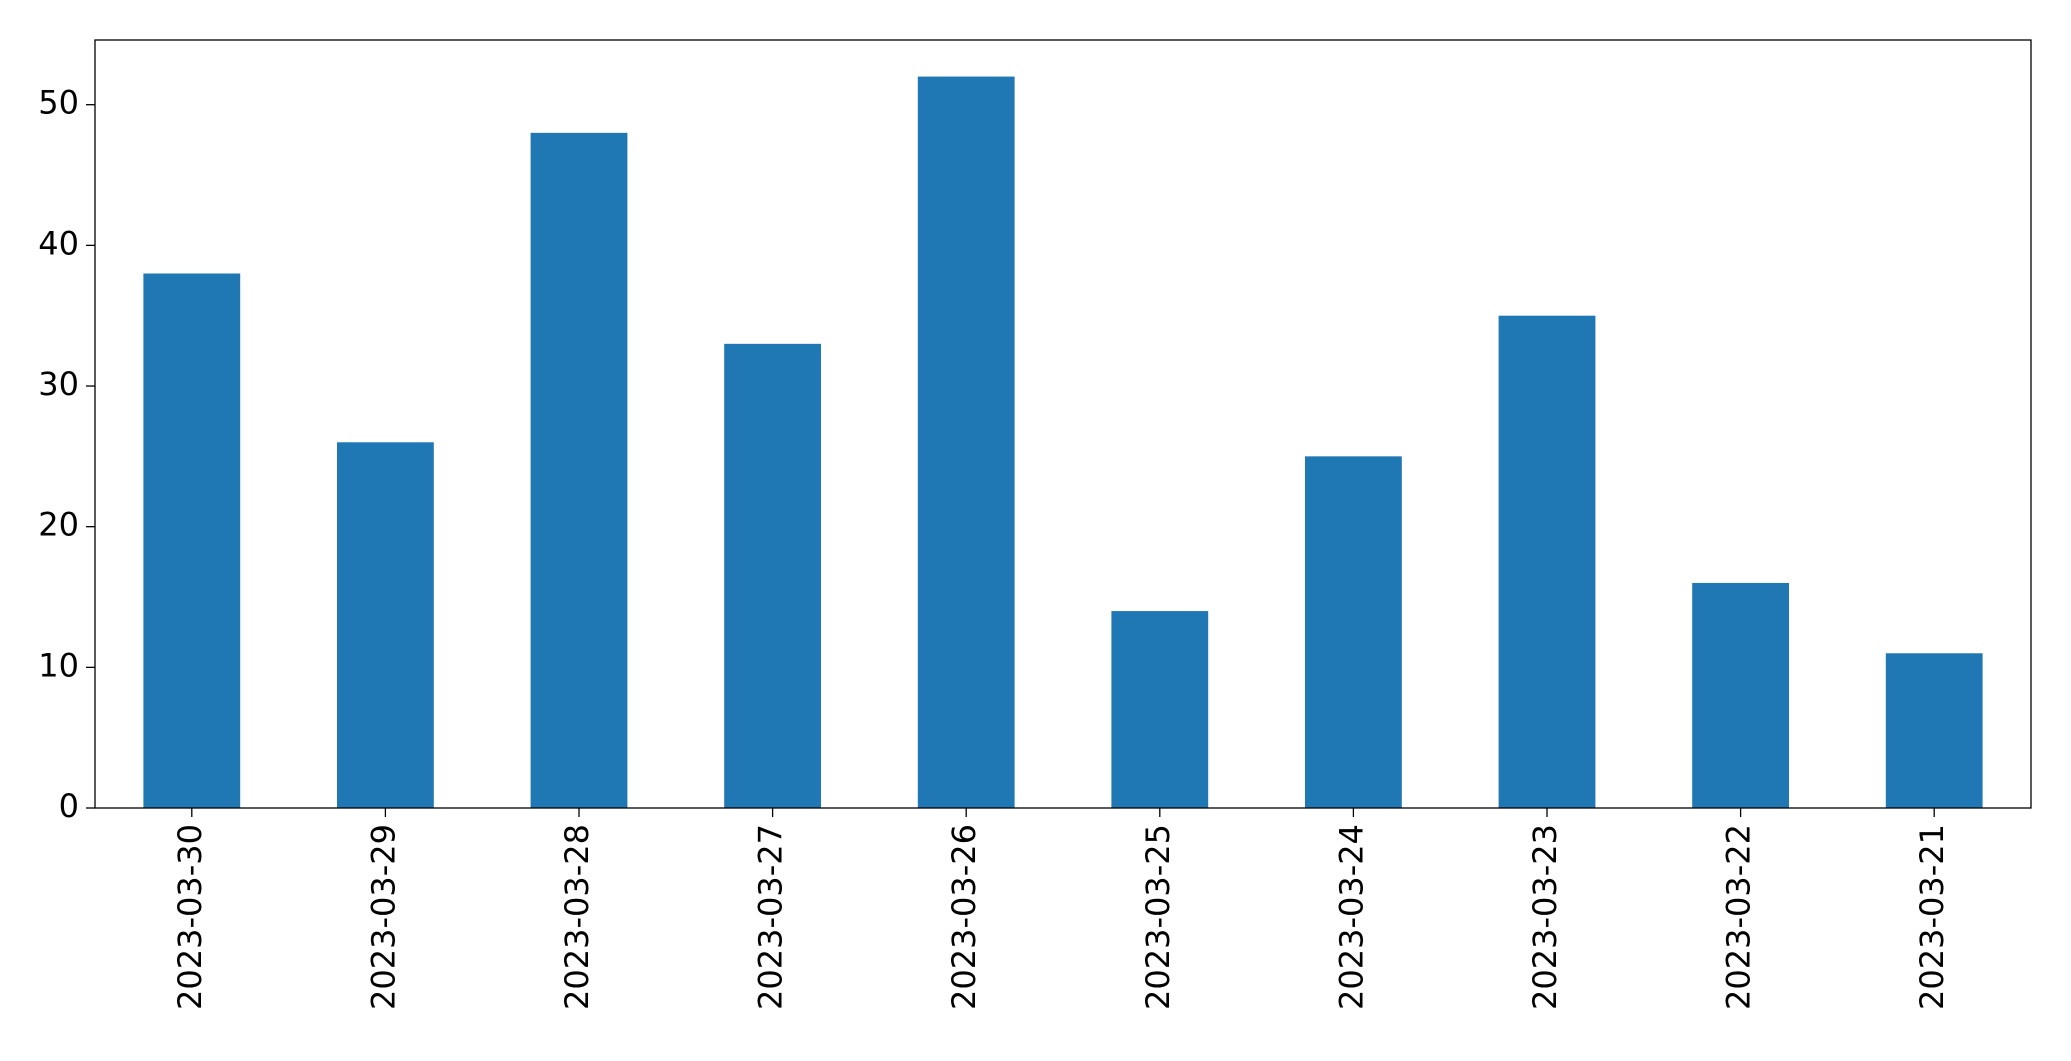 Image resolution: width=2071 pixels, height=1061 pixels. I want to click on x-tick-label: 2023-03-21, so click(1932, 917).